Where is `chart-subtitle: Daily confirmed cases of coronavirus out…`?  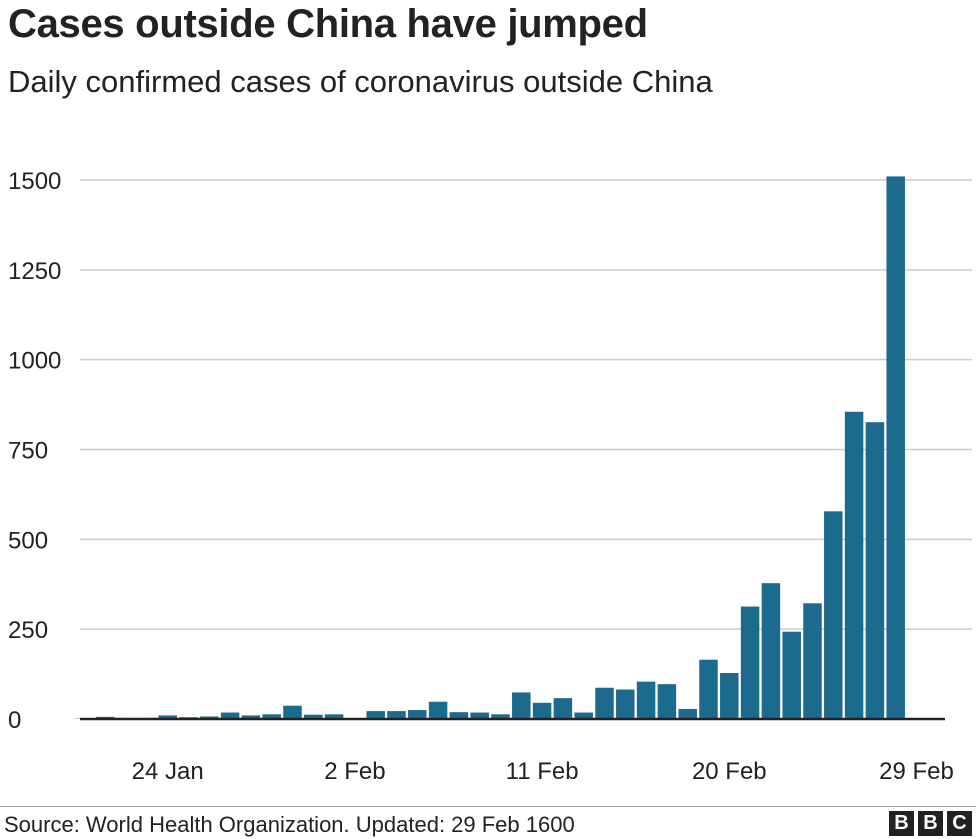
chart-subtitle: Daily confirmed cases of coronavirus out… is located at coordinates (360, 81).